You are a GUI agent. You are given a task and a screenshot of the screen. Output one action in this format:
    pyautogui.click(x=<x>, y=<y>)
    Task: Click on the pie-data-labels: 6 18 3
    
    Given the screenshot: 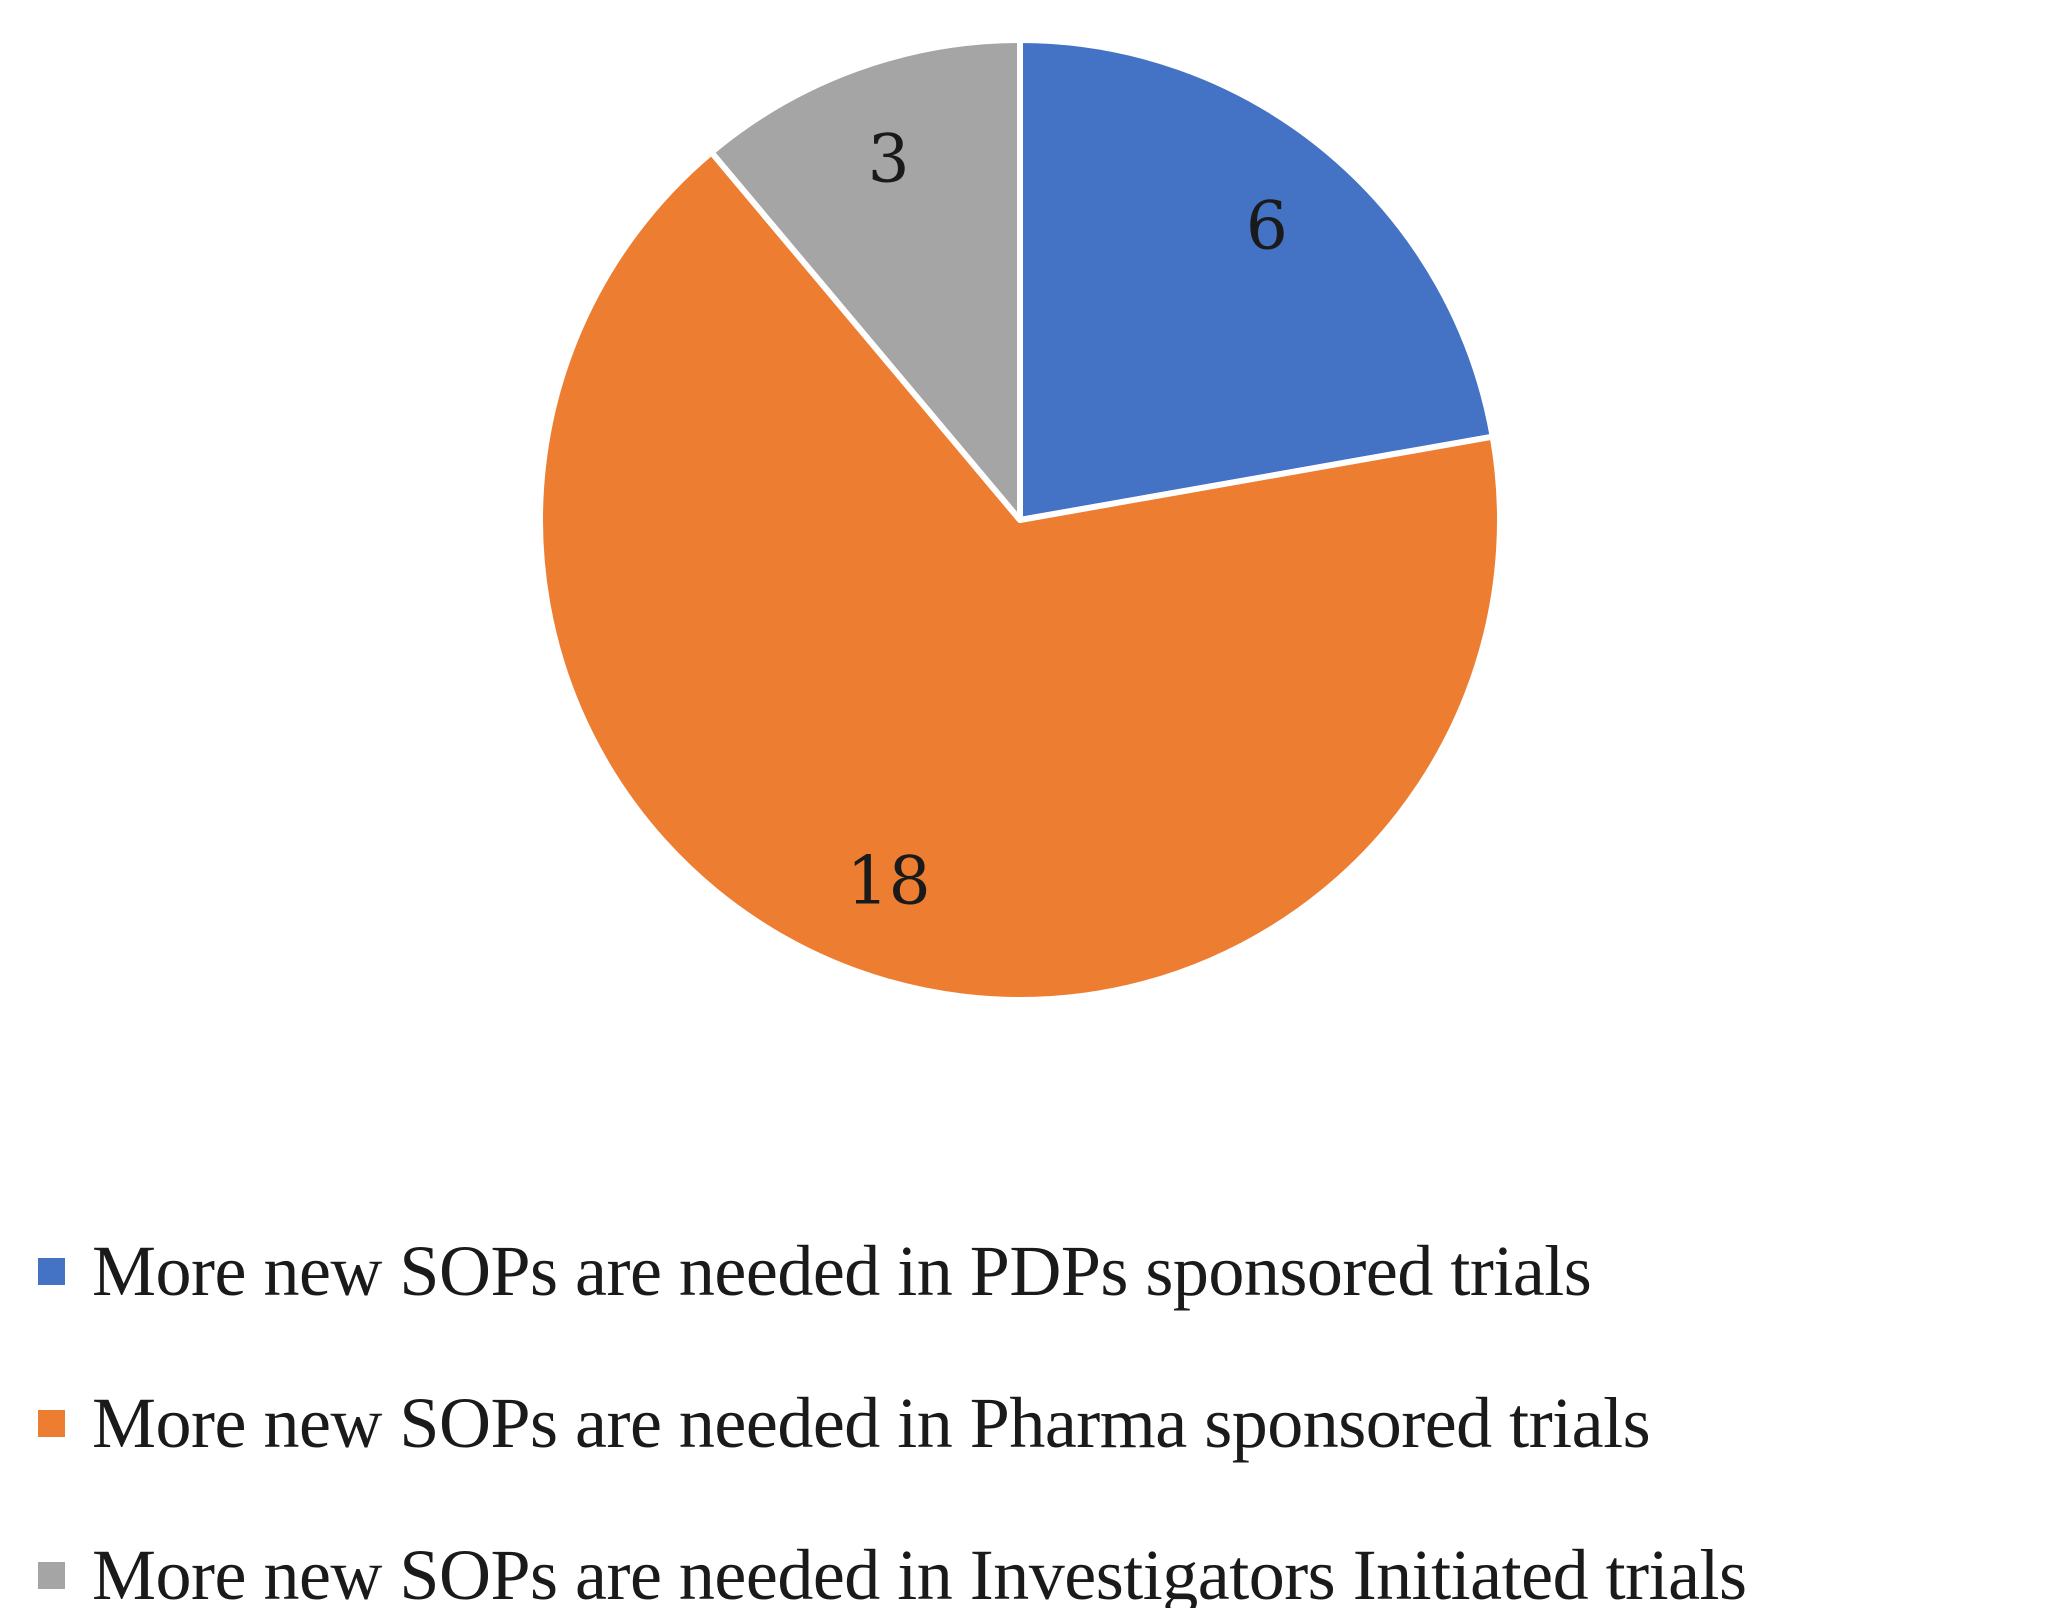 What is the action you would take?
    pyautogui.click(x=1067, y=520)
    